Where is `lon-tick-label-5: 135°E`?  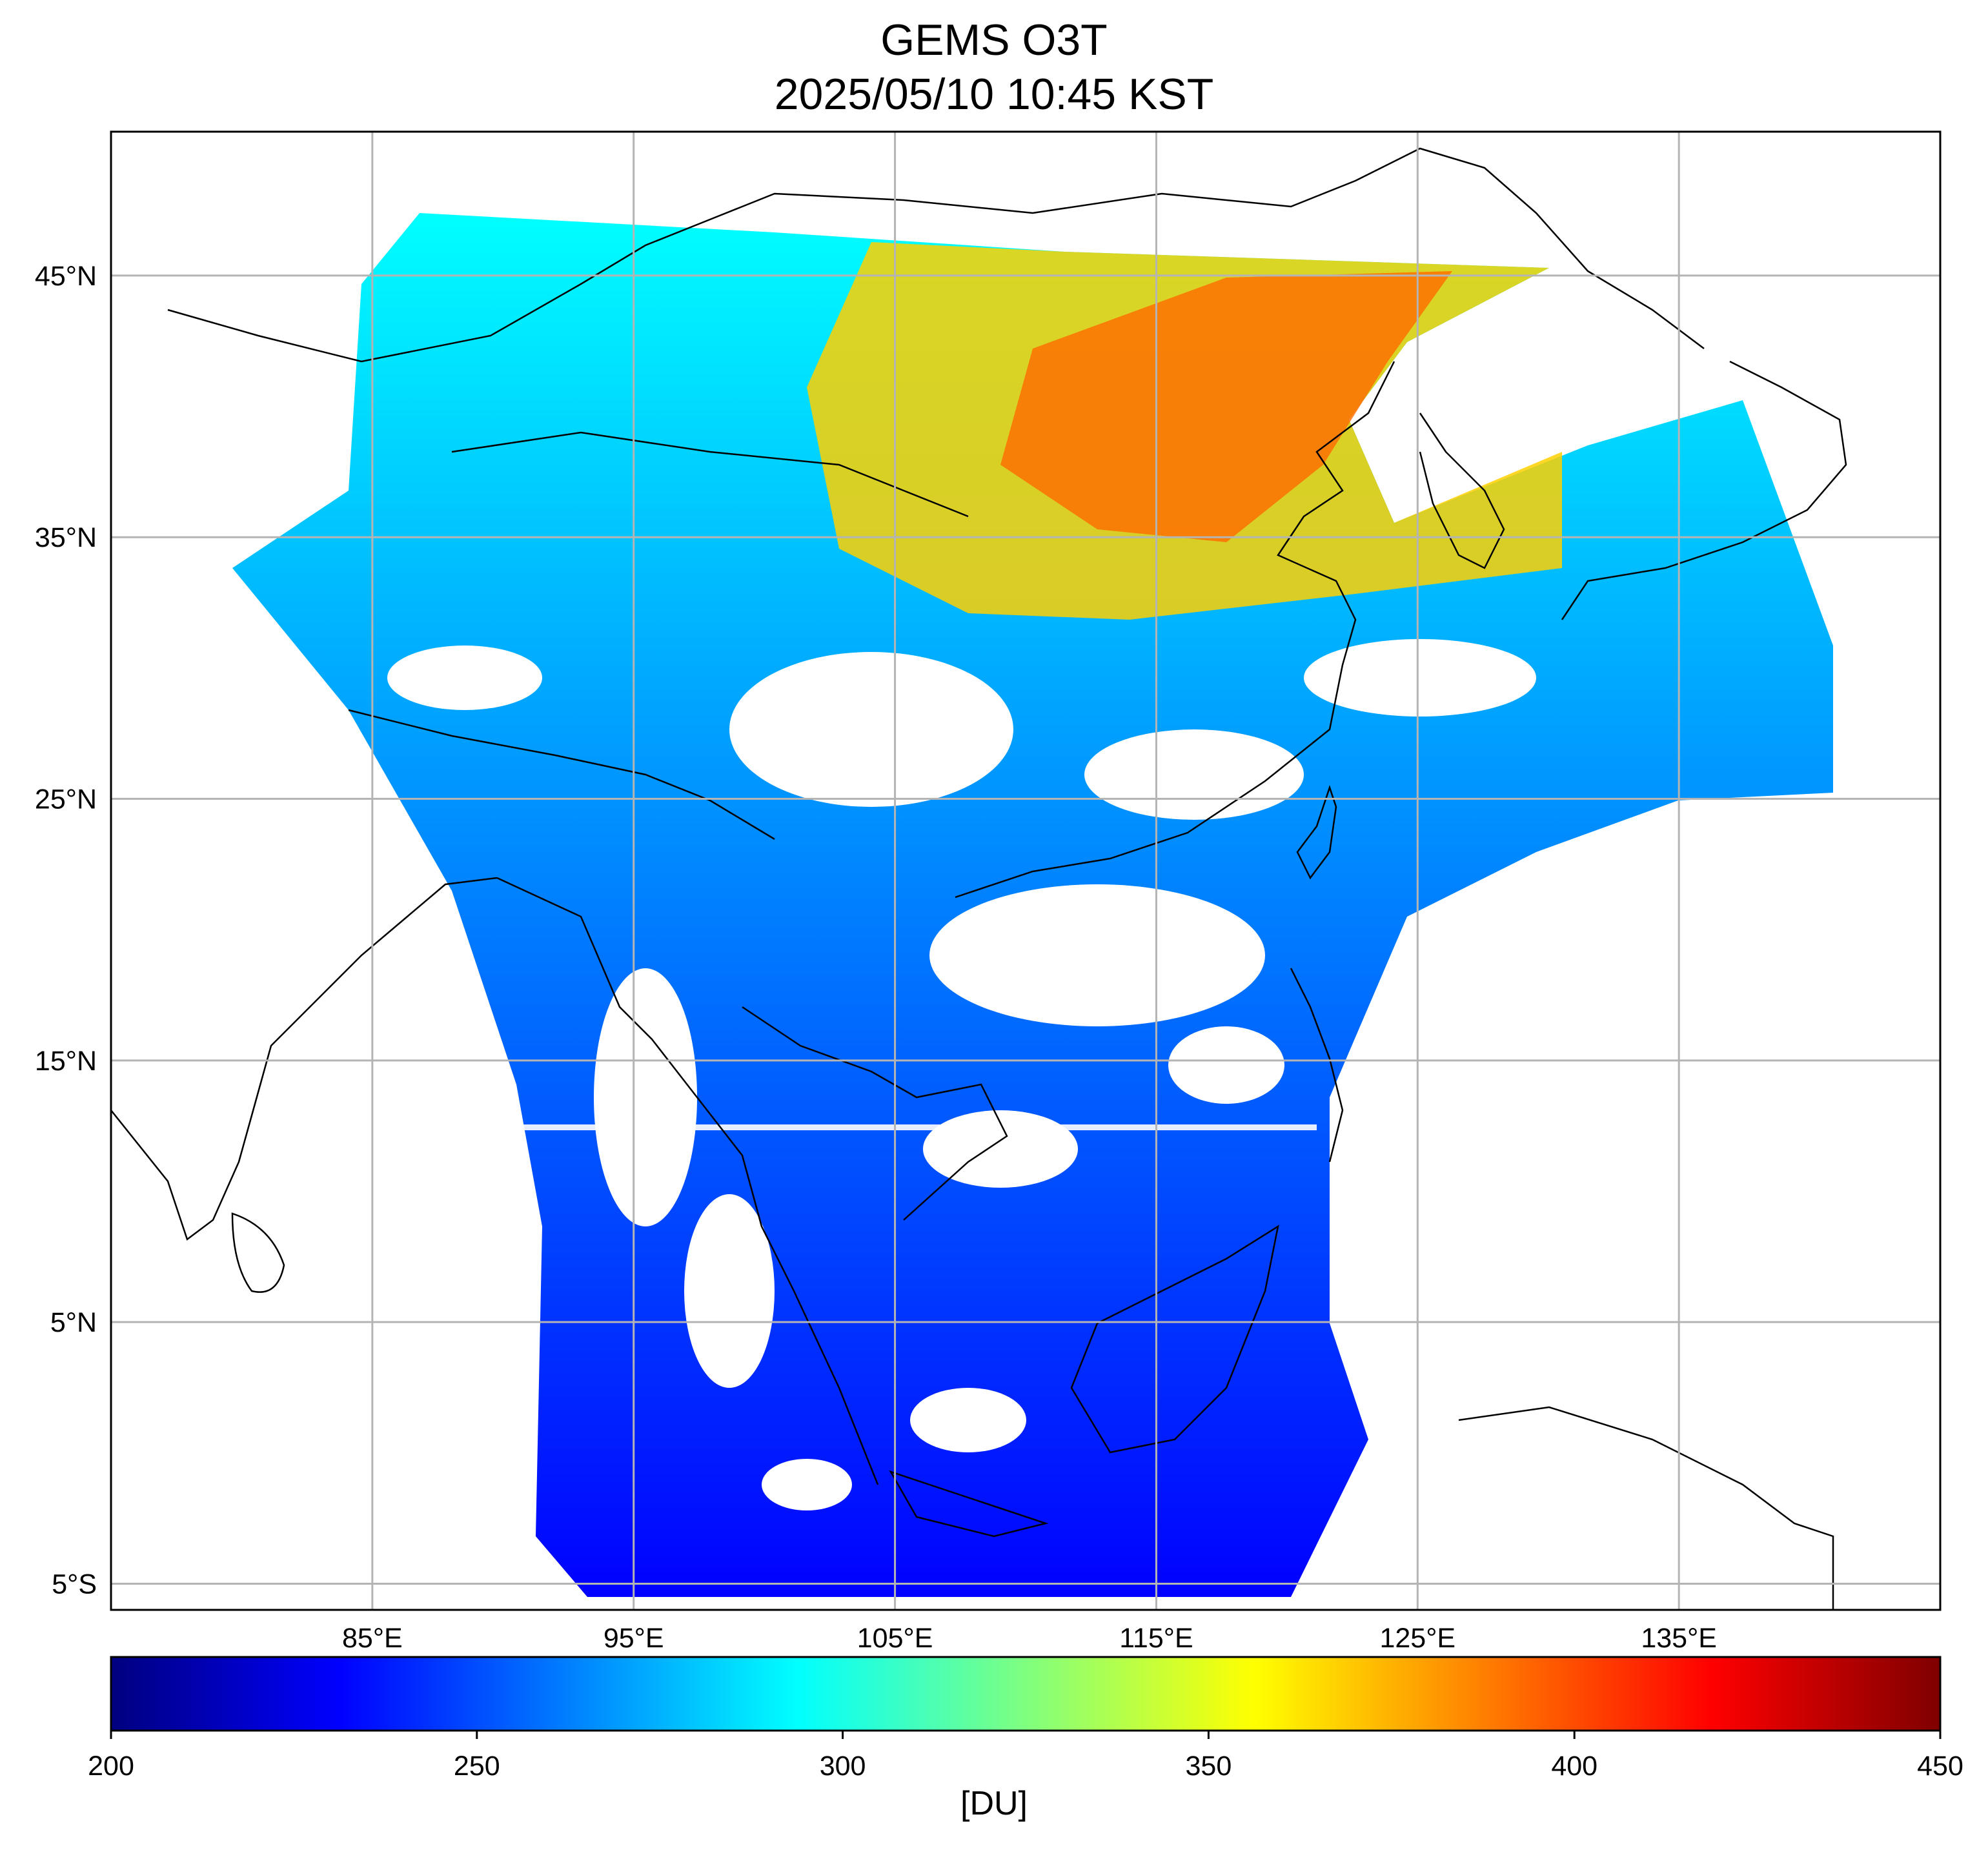 lon-tick-label-5: 135°E is located at coordinates (1679, 1638).